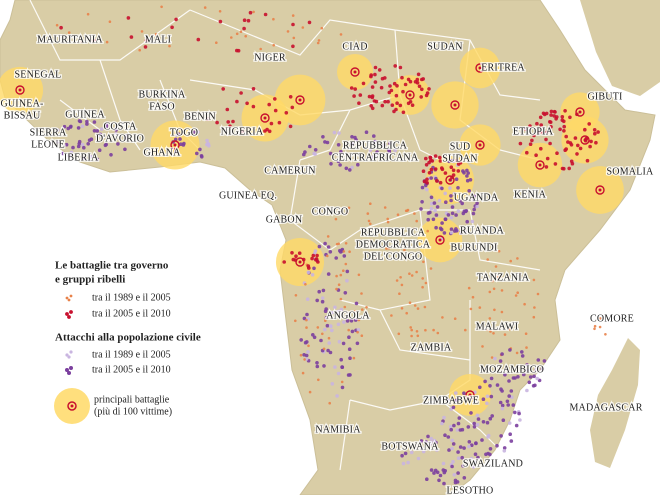 The height and width of the screenshot is (495, 660). What do you see at coordinates (497, 326) in the screenshot?
I see `country-label: MALAWI` at bounding box center [497, 326].